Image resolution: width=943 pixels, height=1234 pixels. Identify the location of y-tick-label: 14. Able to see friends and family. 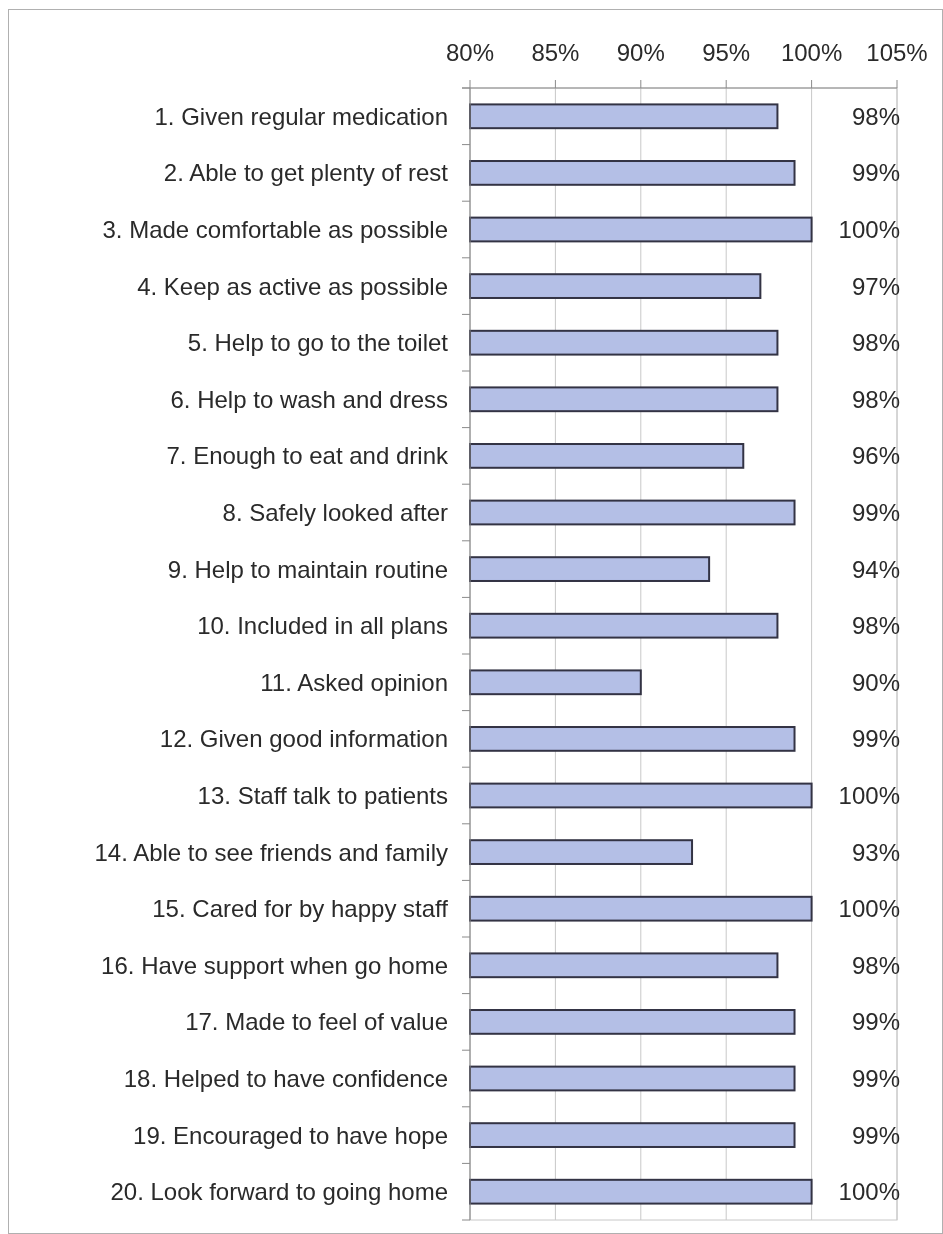
(271, 852).